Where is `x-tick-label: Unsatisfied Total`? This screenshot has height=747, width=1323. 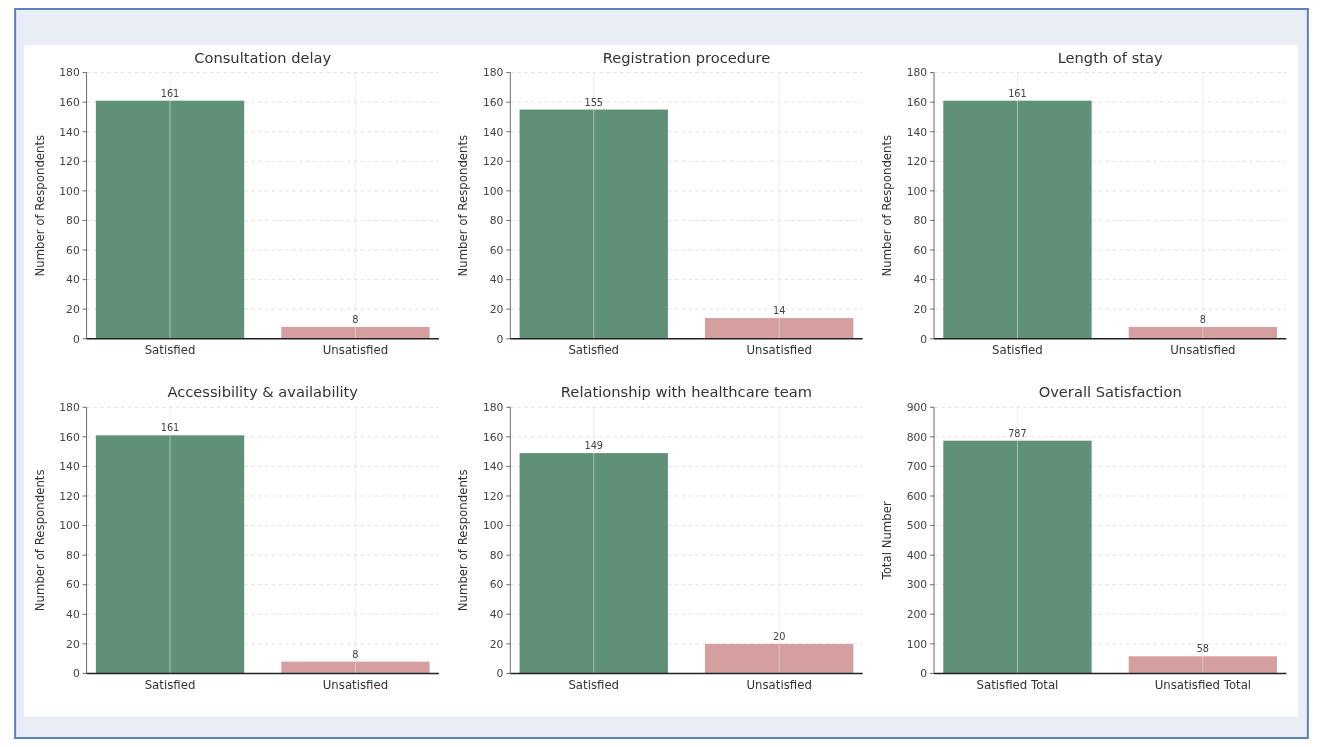 x-tick-label: Unsatisfied Total is located at coordinates (1203, 685).